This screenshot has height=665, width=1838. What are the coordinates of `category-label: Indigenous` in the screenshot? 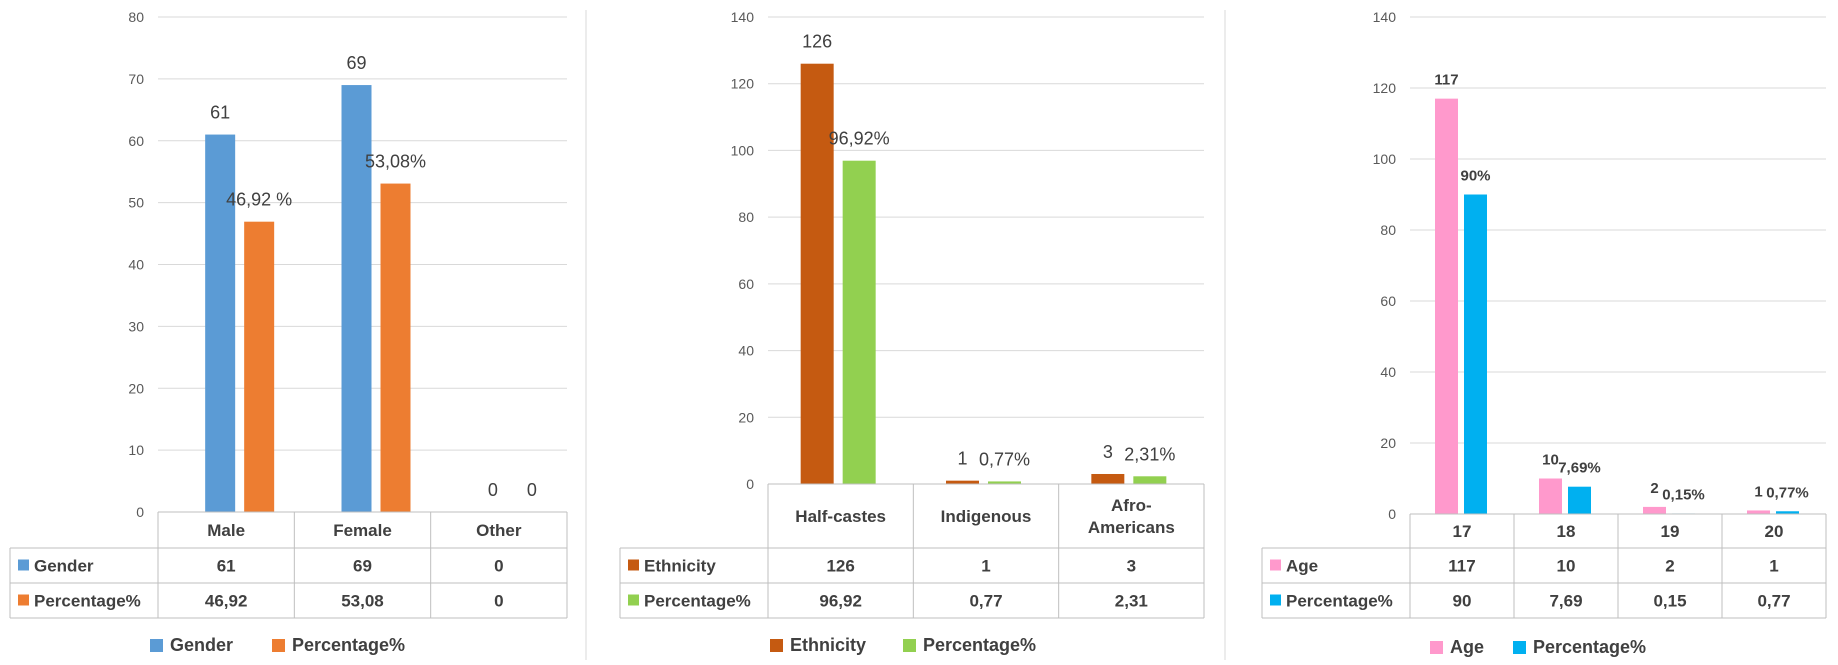 It's located at (986, 516).